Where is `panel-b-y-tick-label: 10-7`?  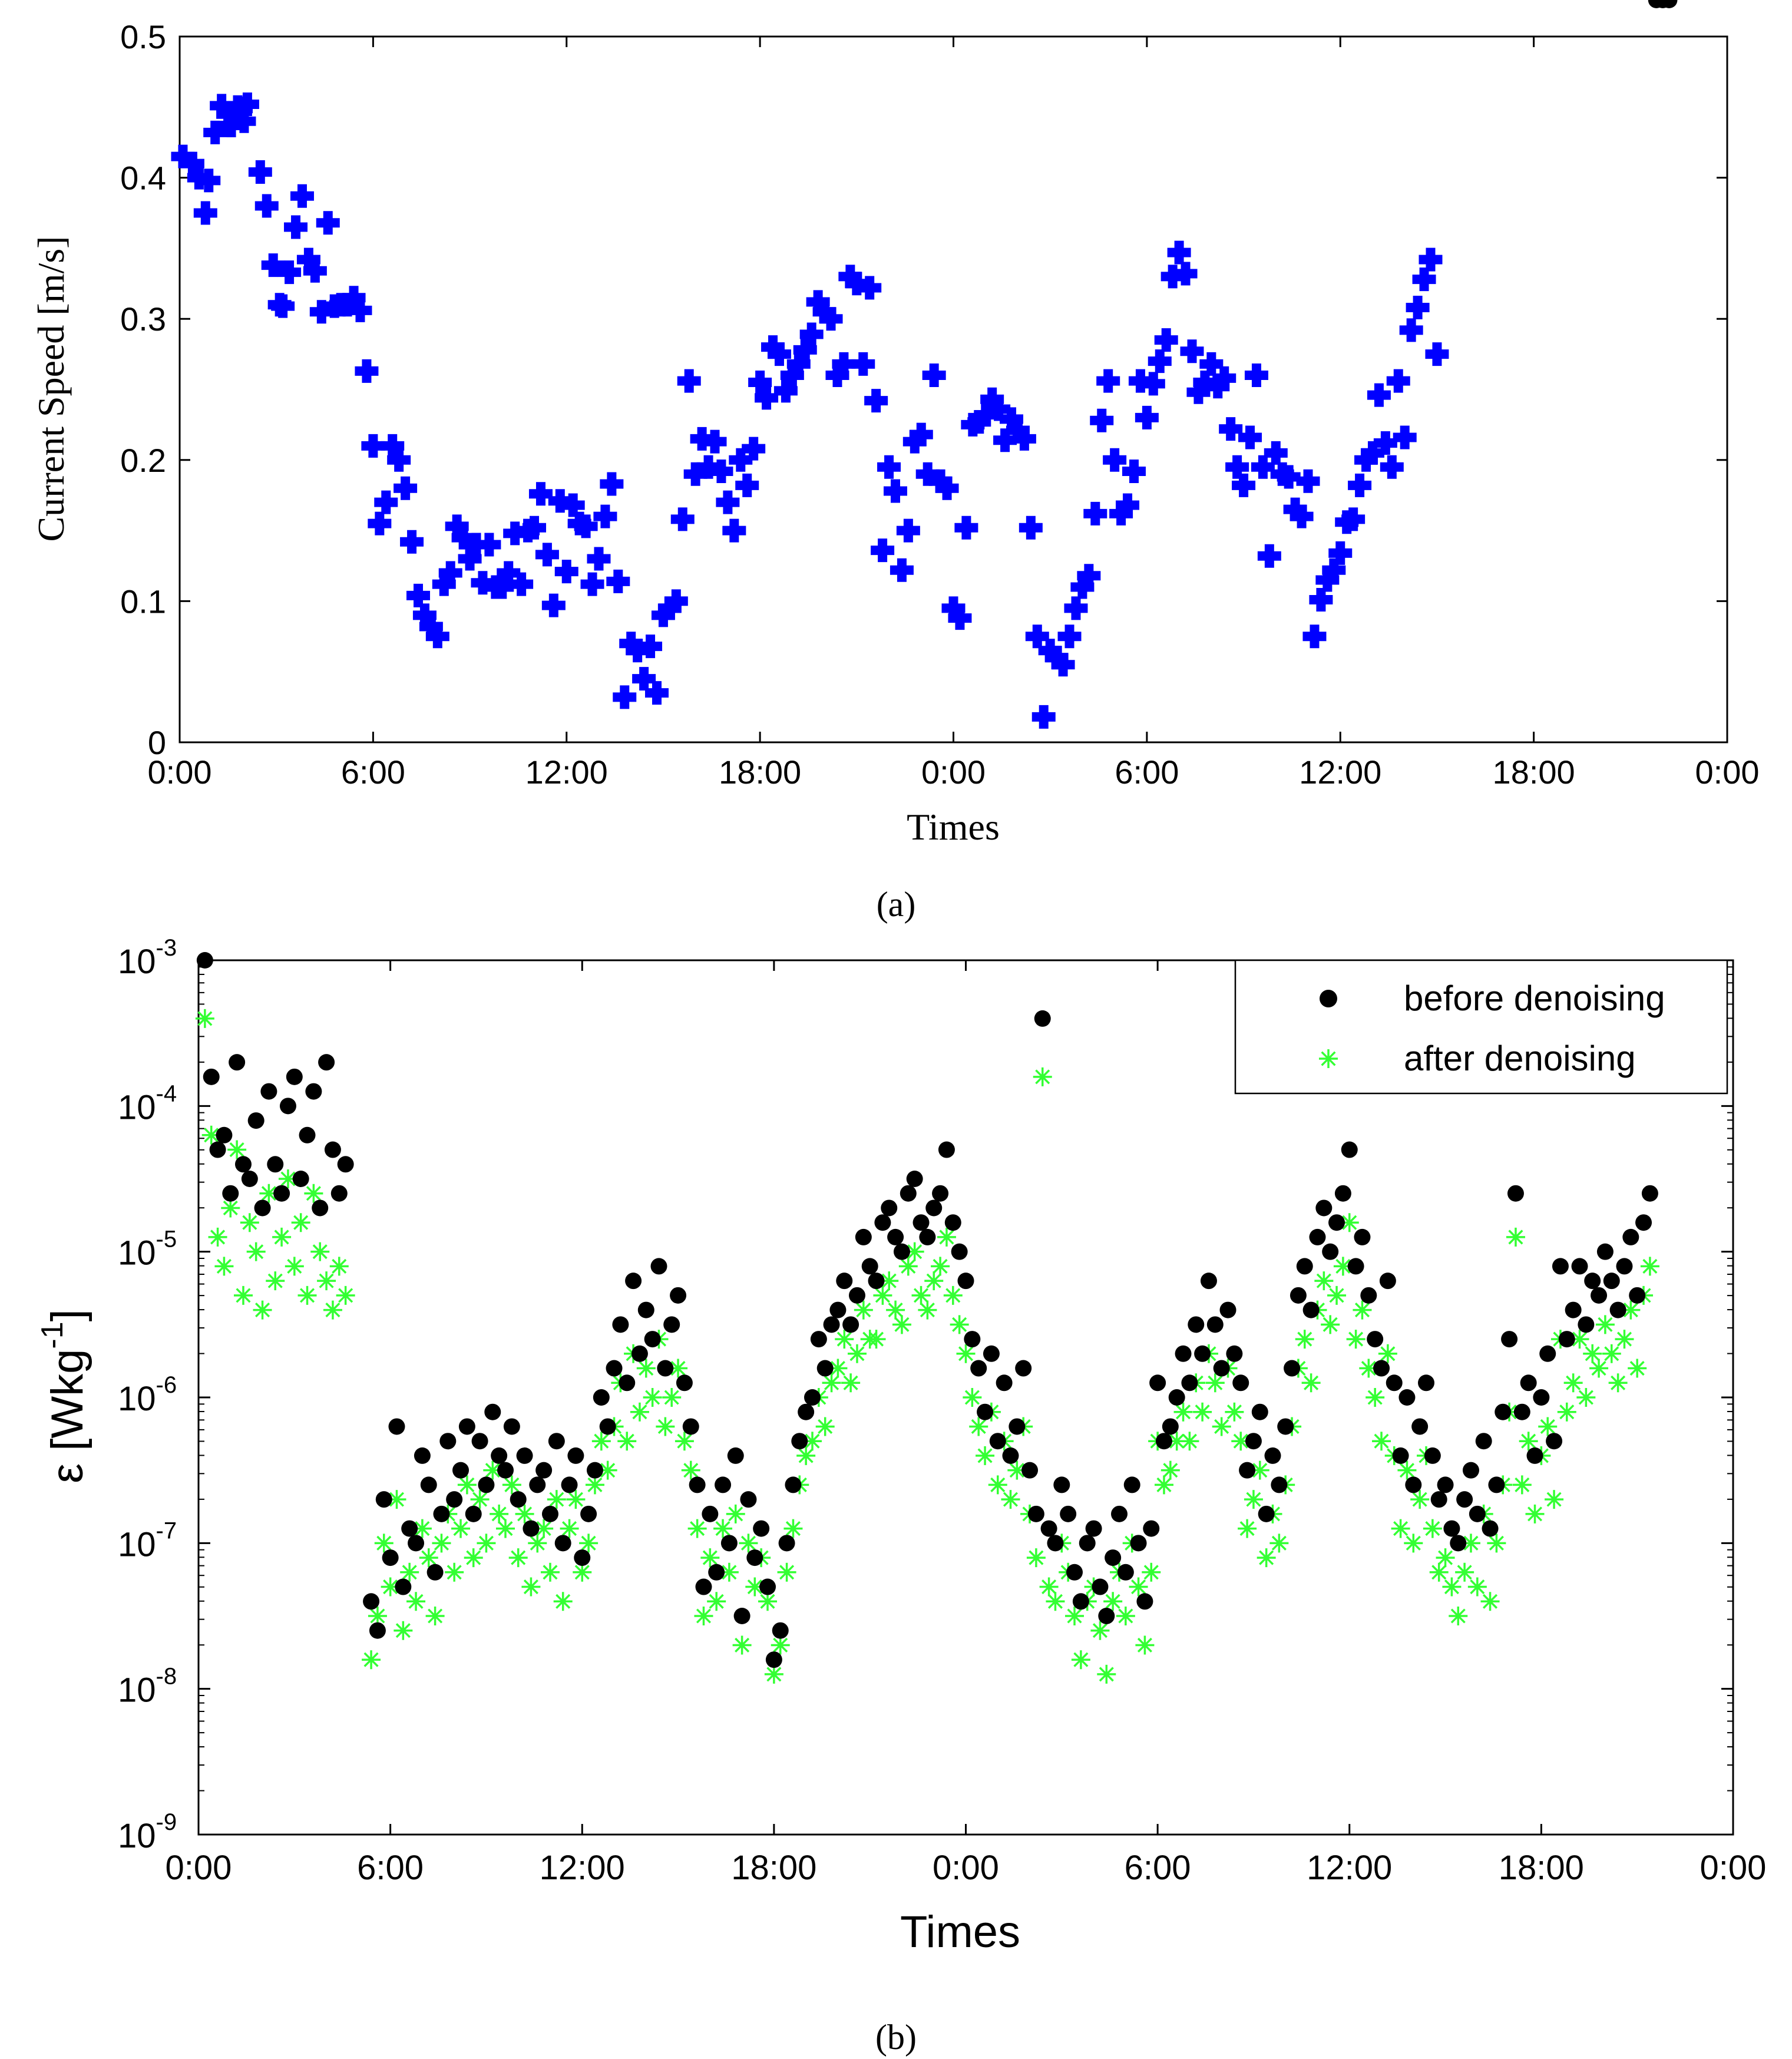
panel-b-y-tick-label: 10-7 is located at coordinates (147, 1541).